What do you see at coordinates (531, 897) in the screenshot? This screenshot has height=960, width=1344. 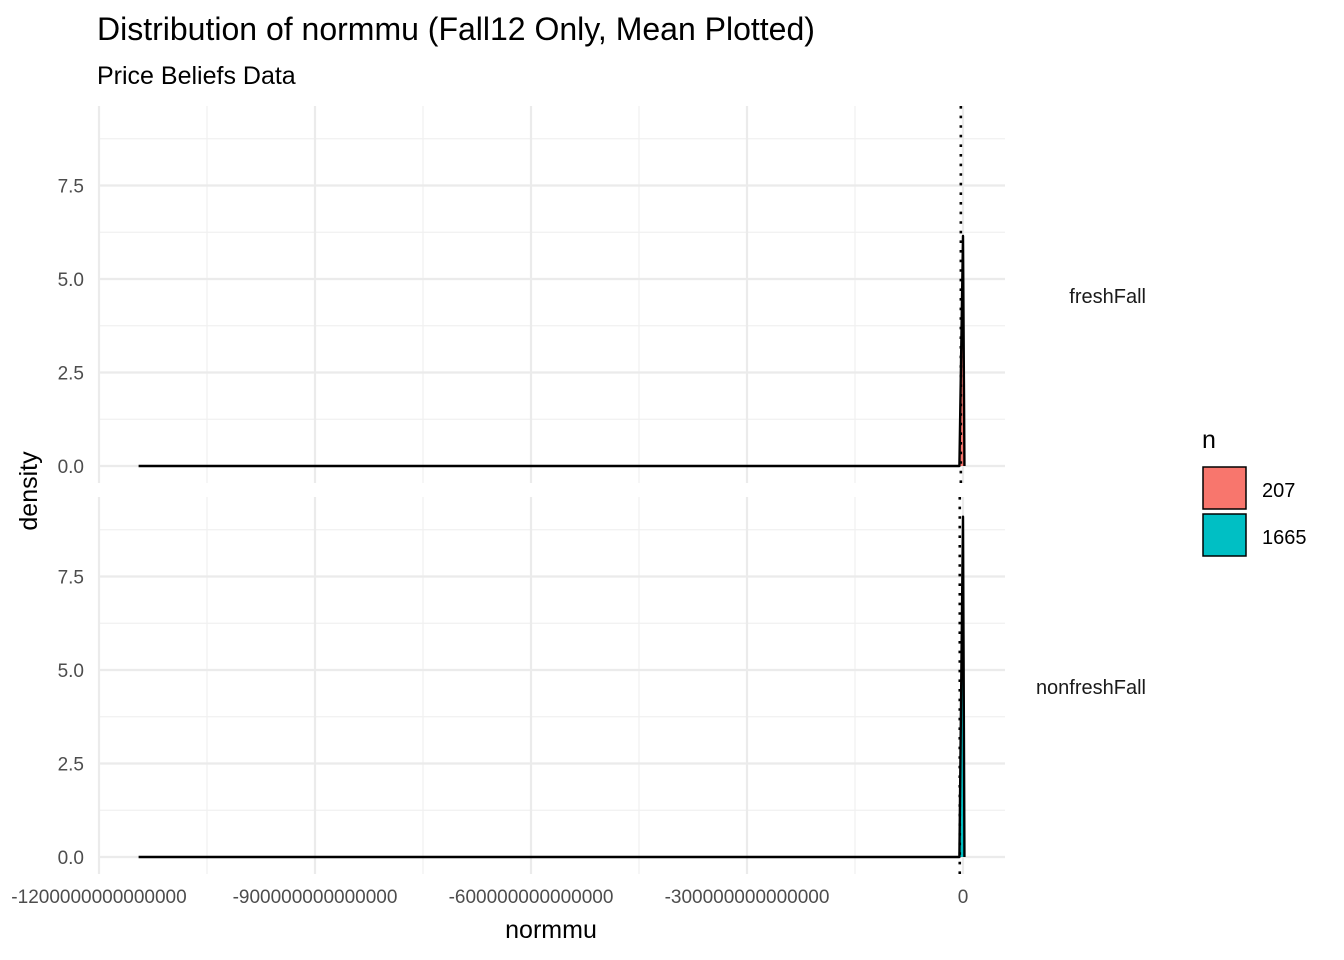 I see `x-tick-label: -600000000000000` at bounding box center [531, 897].